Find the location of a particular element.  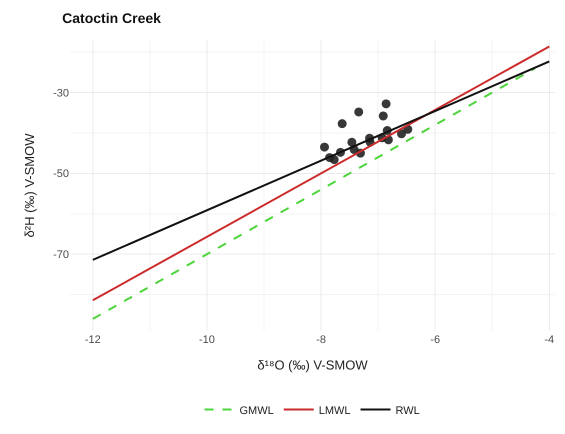

x-tick-label: -6 is located at coordinates (435, 340).